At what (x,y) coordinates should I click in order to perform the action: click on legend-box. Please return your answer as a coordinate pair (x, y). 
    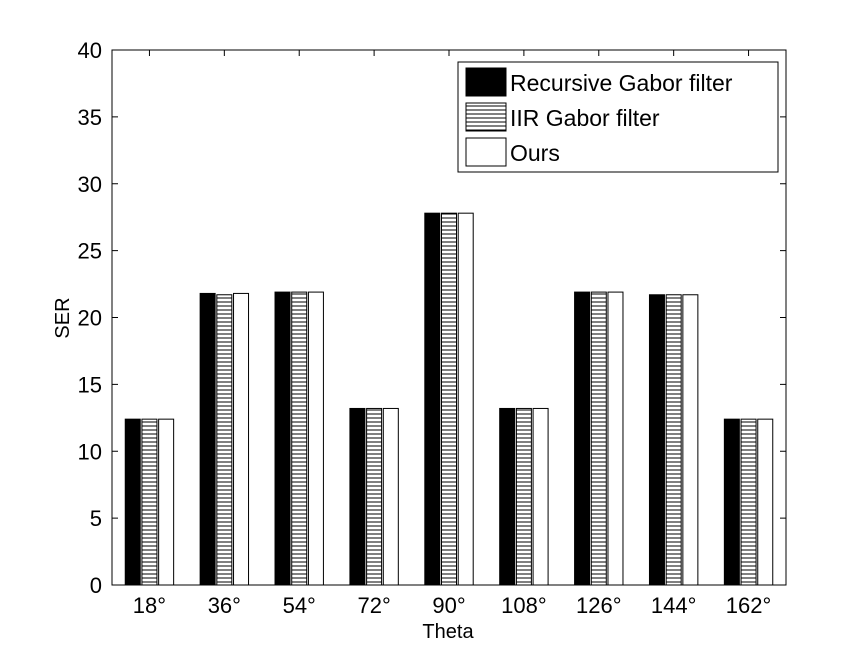
    Looking at the image, I should click on (618, 117).